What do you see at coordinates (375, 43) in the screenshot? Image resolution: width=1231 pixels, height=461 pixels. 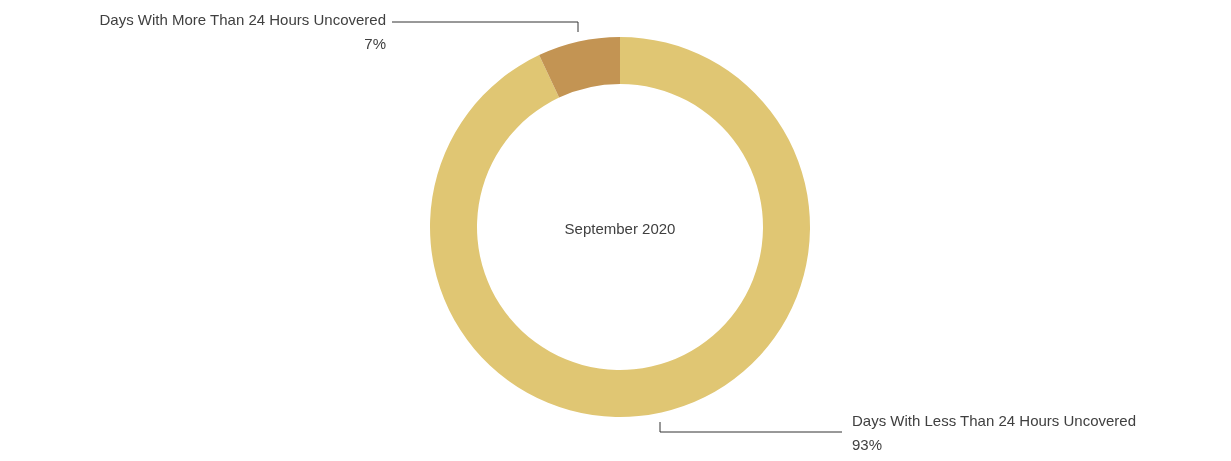 I see `data-label: 7%` at bounding box center [375, 43].